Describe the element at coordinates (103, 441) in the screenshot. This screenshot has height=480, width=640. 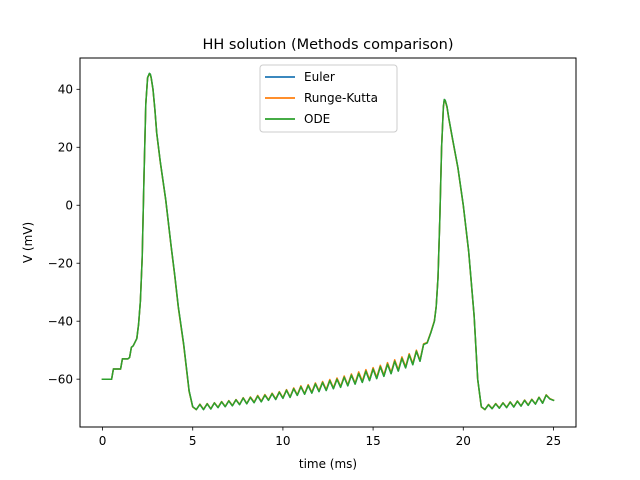
I see `x-tick-label: 0` at that location.